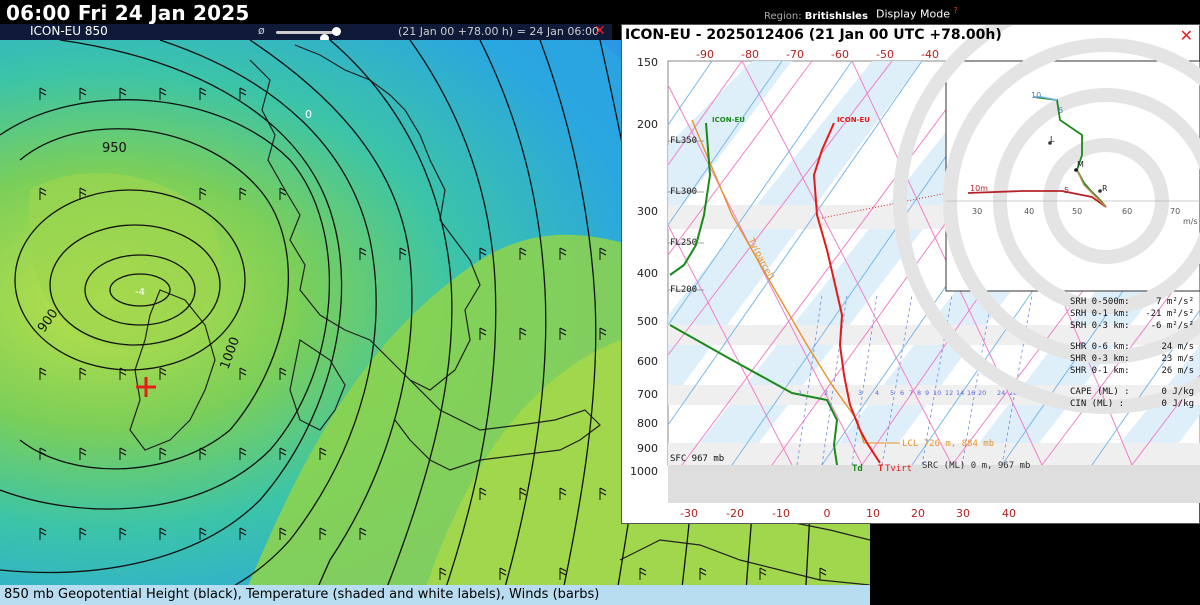  I want to click on svg-text: 24, so click(1001, 393).